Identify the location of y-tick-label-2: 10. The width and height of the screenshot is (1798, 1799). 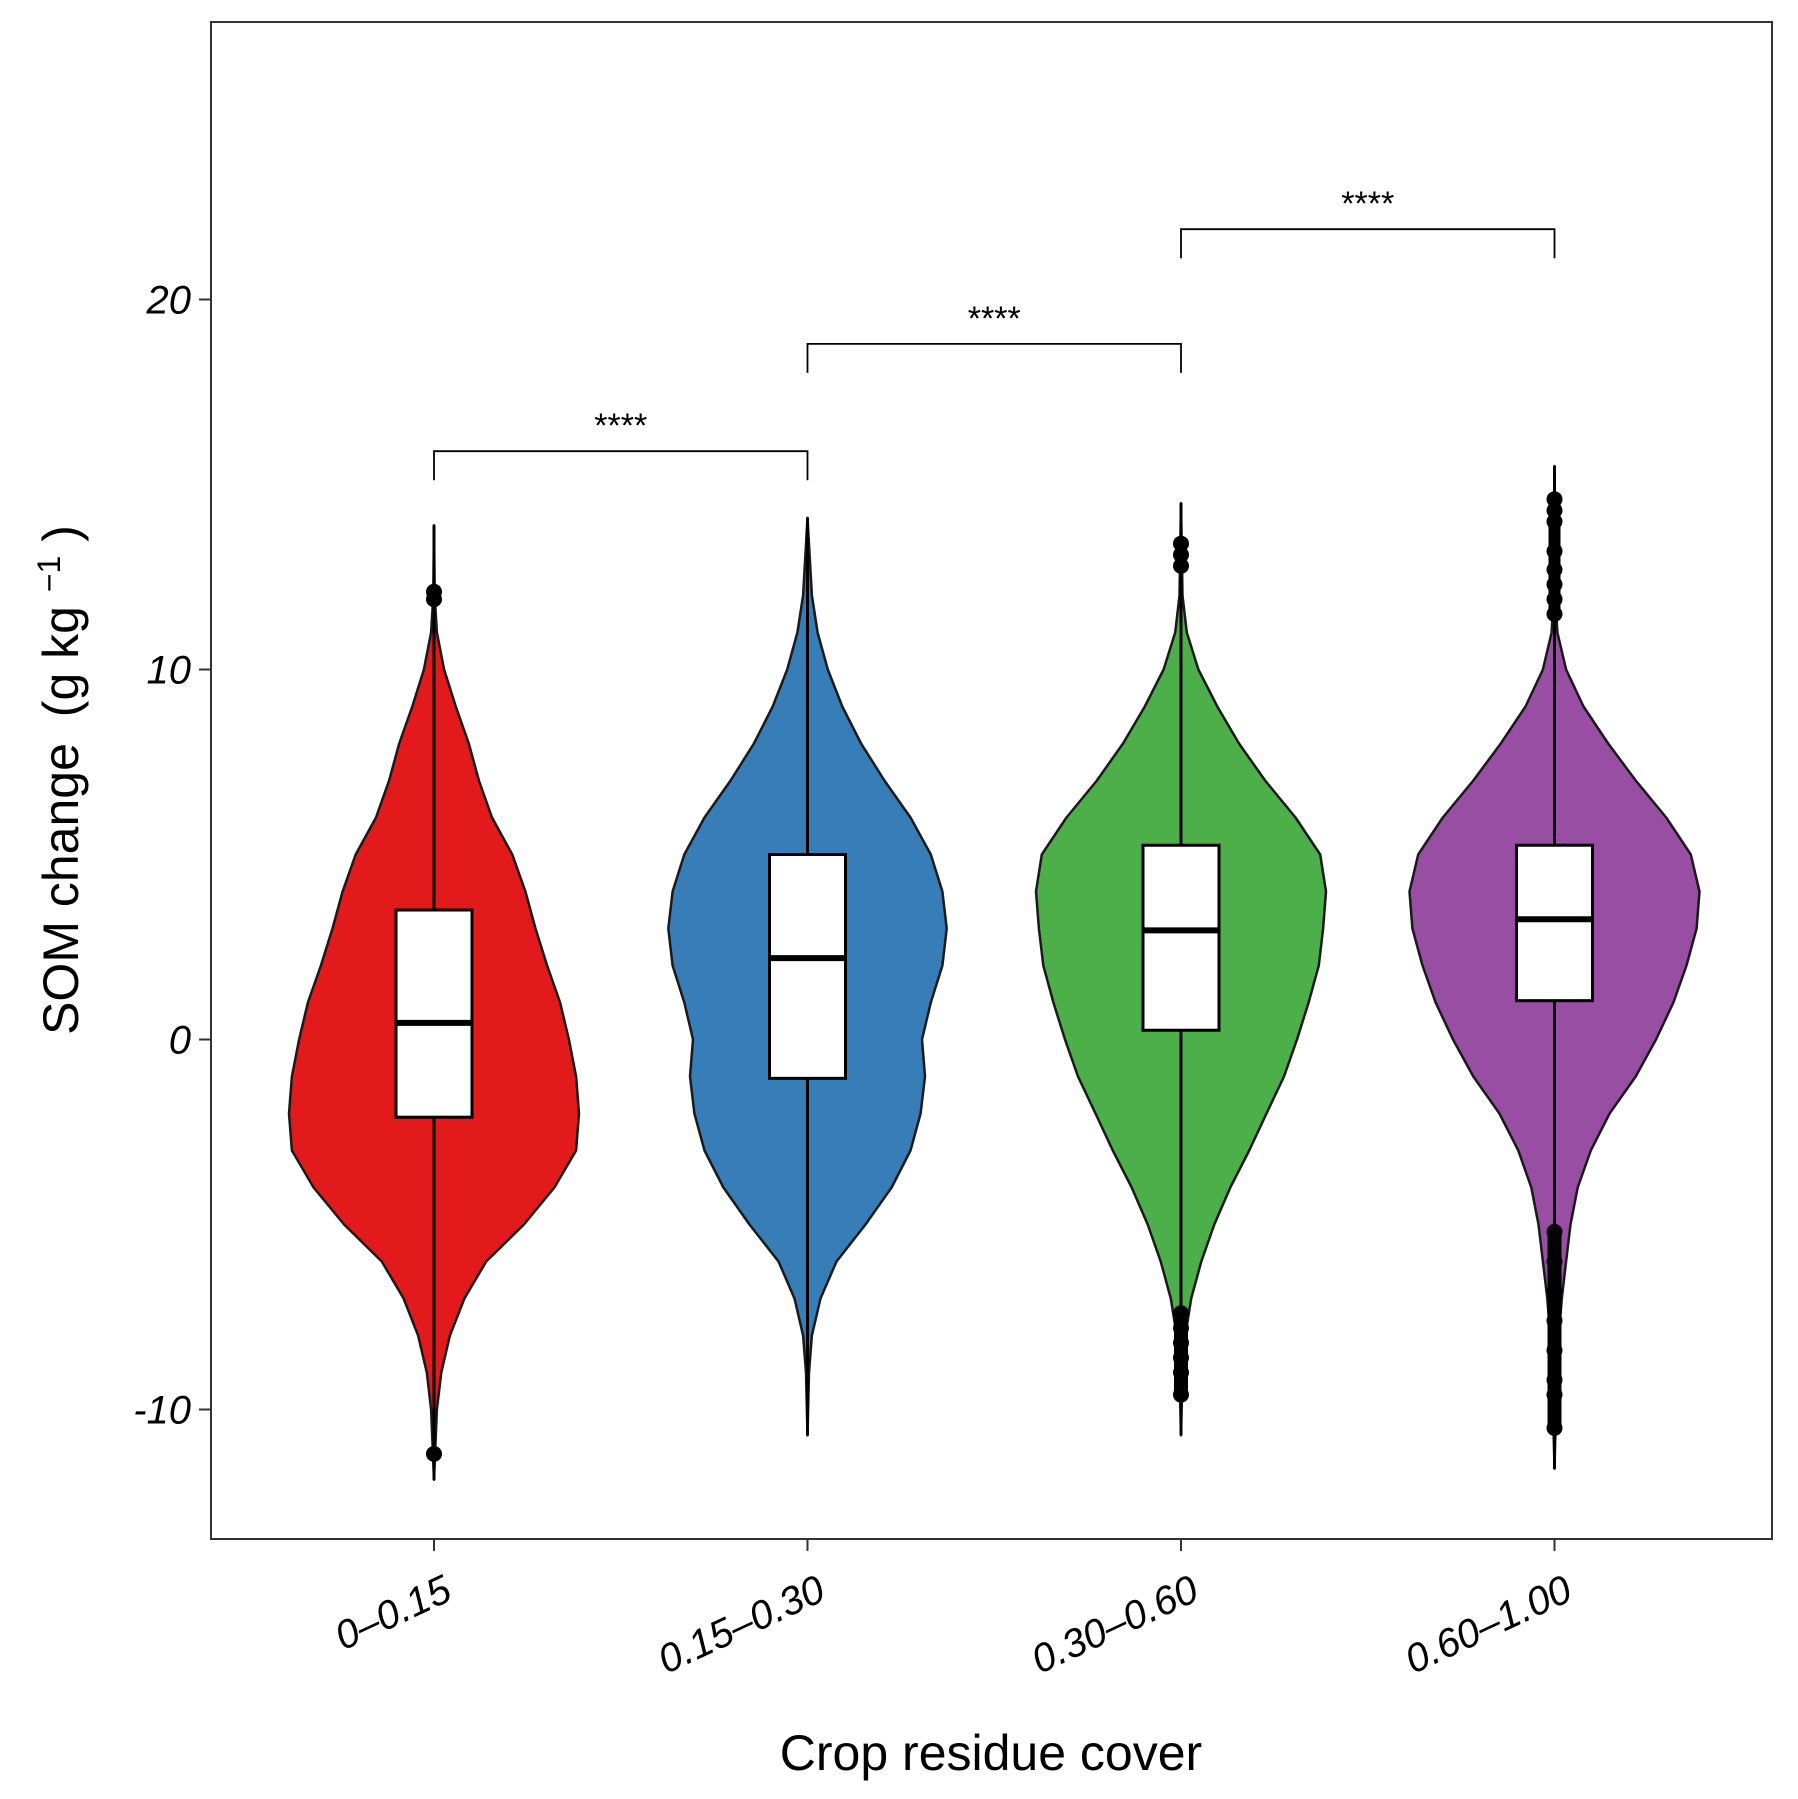
(169, 671).